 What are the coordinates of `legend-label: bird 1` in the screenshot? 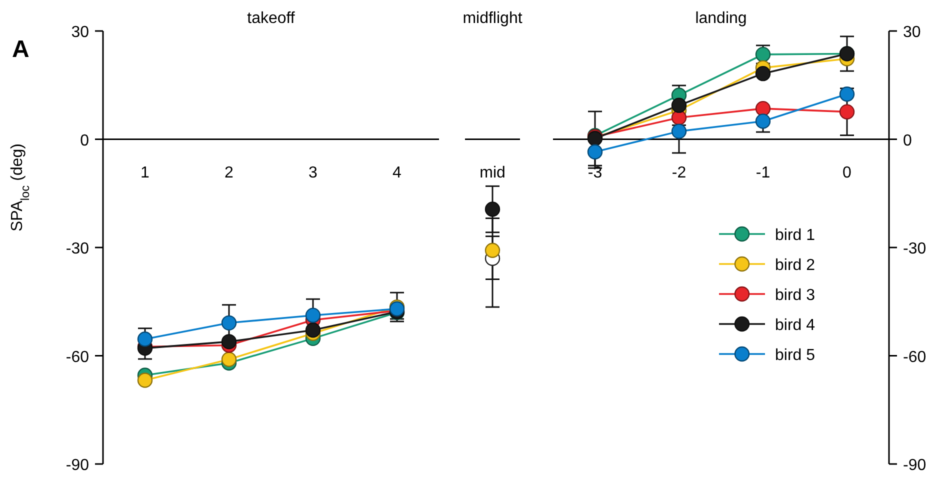 It's located at (795, 235).